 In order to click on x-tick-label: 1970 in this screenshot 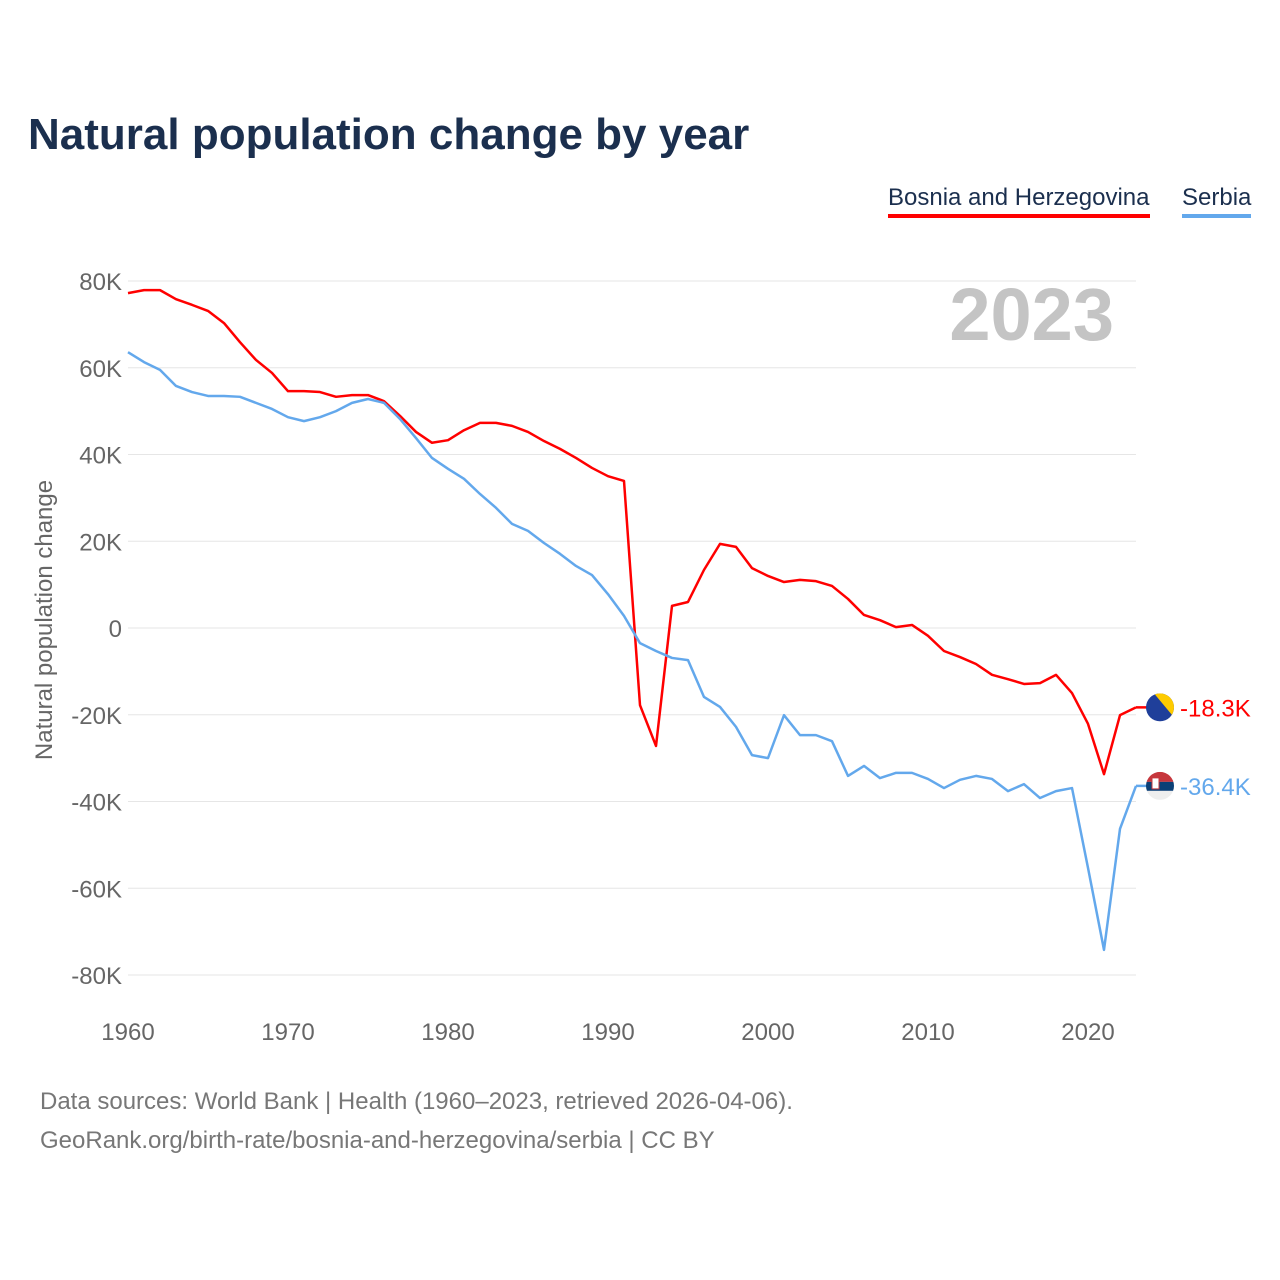, I will do `click(287, 1032)`.